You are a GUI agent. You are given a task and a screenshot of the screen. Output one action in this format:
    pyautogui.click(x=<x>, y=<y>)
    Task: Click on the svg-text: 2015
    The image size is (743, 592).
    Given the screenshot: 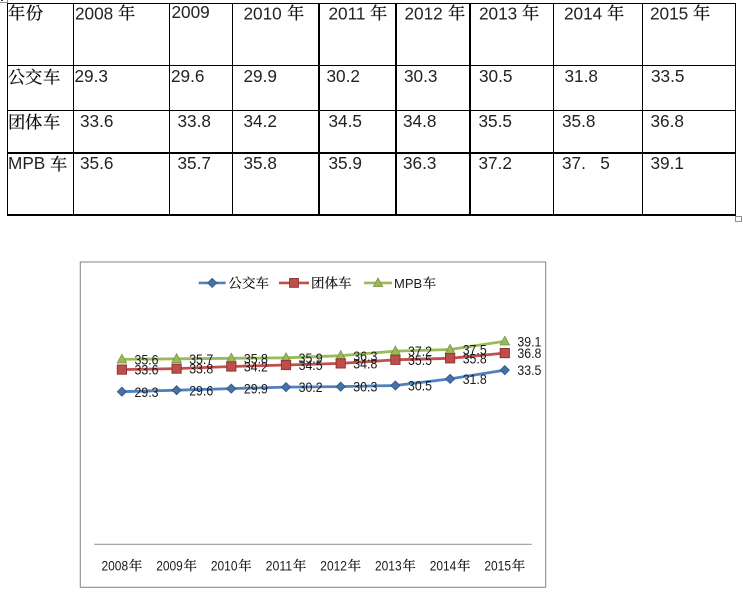 What is the action you would take?
    pyautogui.click(x=497, y=565)
    